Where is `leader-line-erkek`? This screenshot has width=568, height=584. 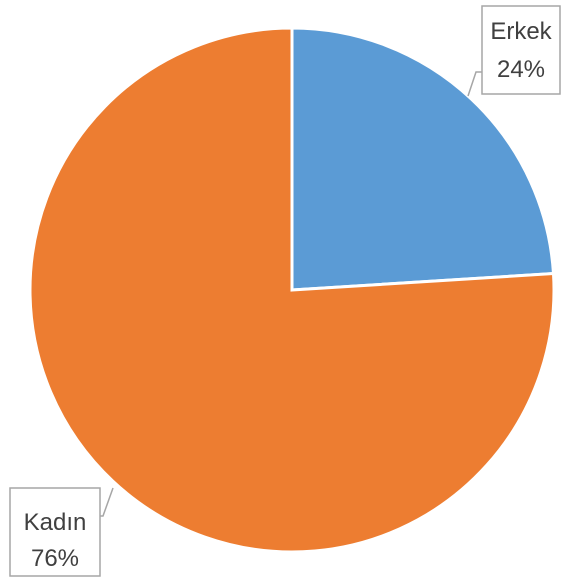 leader-line-erkek is located at coordinates (474, 84).